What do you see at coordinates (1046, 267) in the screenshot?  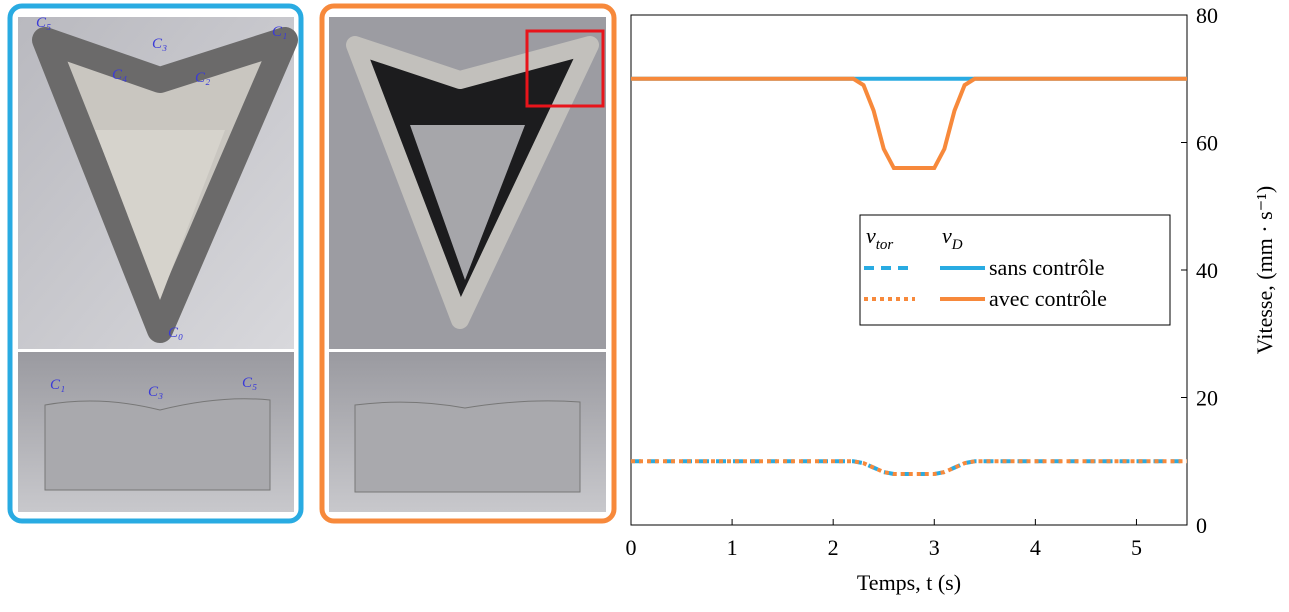 I see `legend-label: sans contrôle` at bounding box center [1046, 267].